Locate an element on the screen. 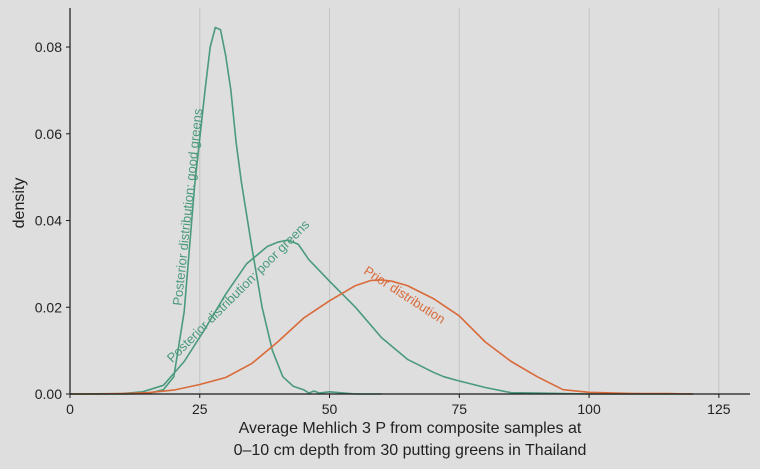 Image resolution: width=760 pixels, height=469 pixels. y-tick-label-2: 0.04 is located at coordinates (48, 221).